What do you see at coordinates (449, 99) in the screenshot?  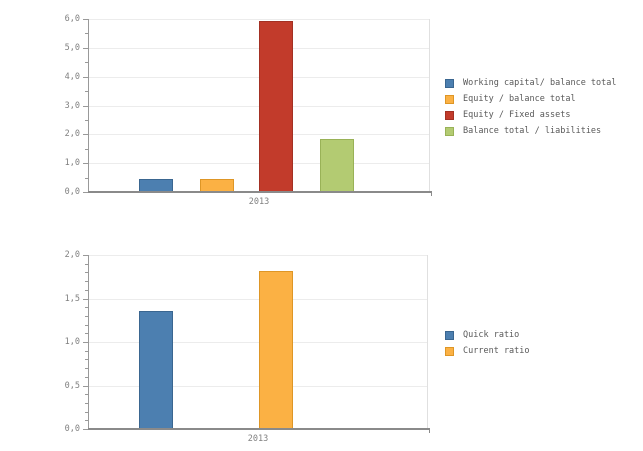 I see `legend-swatch-equity-balance-total` at bounding box center [449, 99].